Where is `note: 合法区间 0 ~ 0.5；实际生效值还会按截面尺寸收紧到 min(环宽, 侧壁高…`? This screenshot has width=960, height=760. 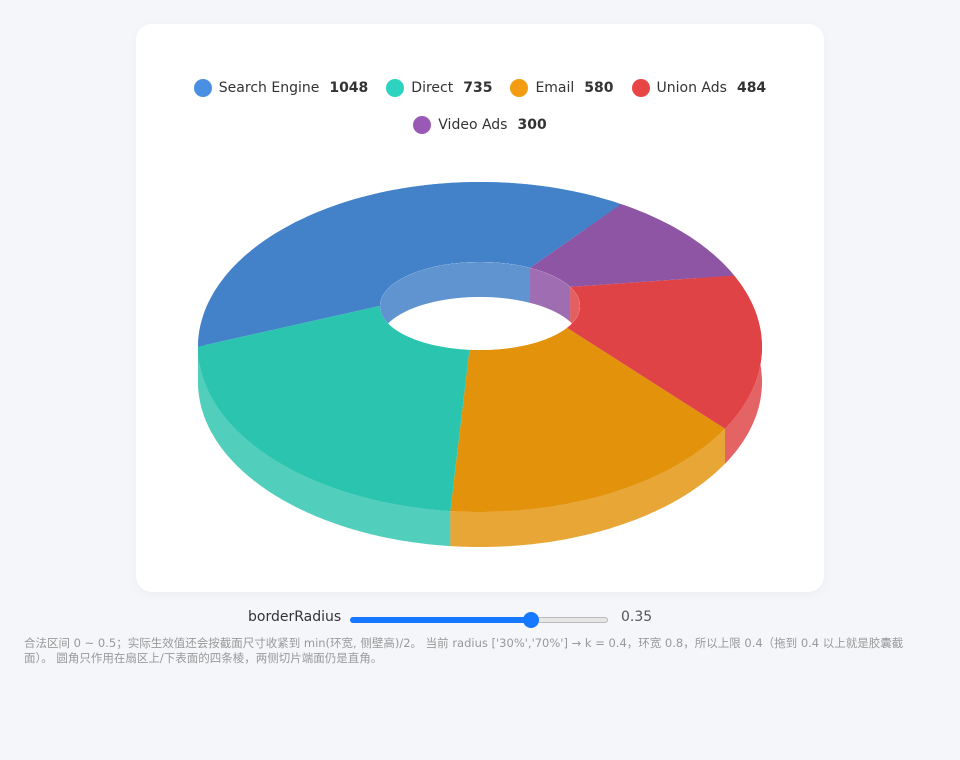
note: 合法区间 0 ~ 0.5；实际生效值还会按截面尺寸收紧到 min(环宽, 侧壁高… is located at coordinates (464, 650).